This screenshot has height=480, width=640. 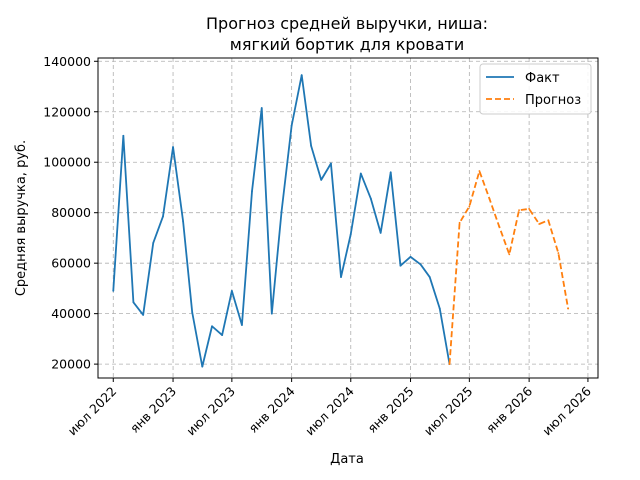 I want to click on y-tick-label: 40000, so click(x=71, y=313).